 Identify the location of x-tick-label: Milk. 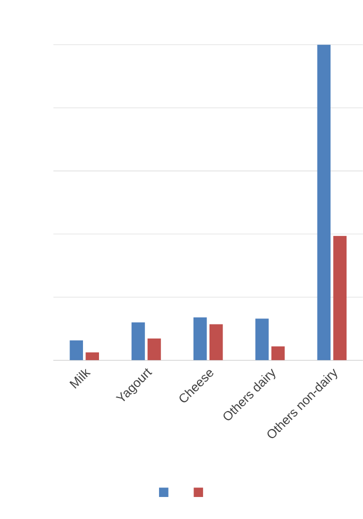
(80, 378).